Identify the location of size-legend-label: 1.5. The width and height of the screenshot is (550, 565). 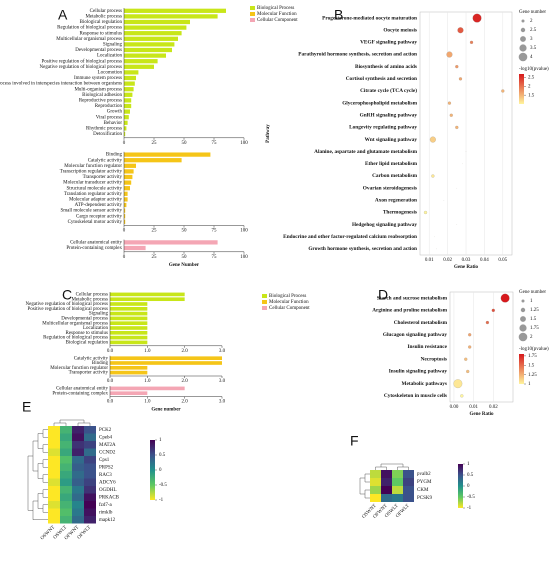
(533, 319).